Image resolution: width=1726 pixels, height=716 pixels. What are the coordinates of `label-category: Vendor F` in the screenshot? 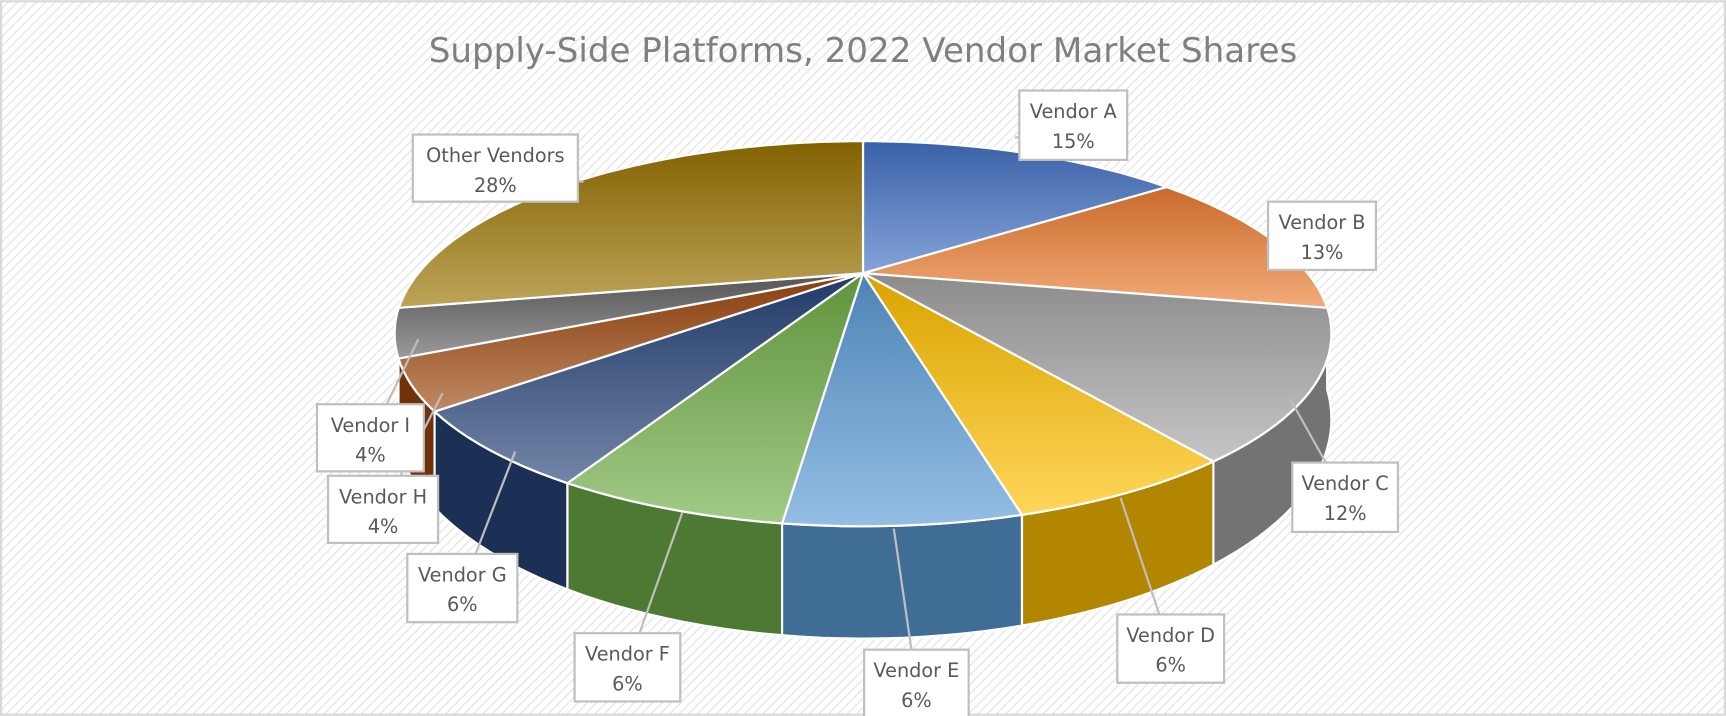 It's located at (627, 654).